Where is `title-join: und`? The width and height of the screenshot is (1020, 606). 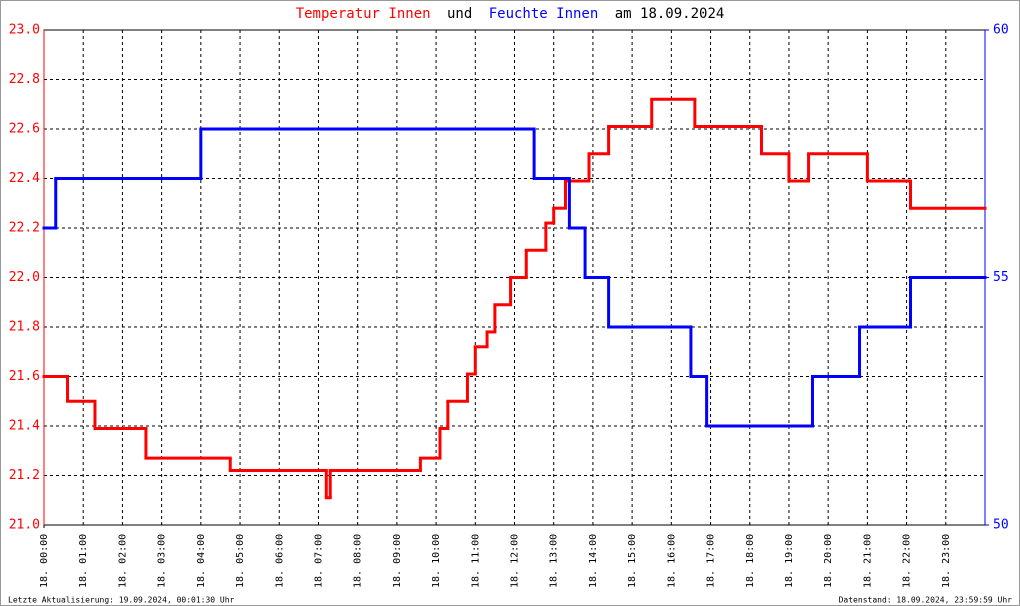 title-join: und is located at coordinates (459, 14).